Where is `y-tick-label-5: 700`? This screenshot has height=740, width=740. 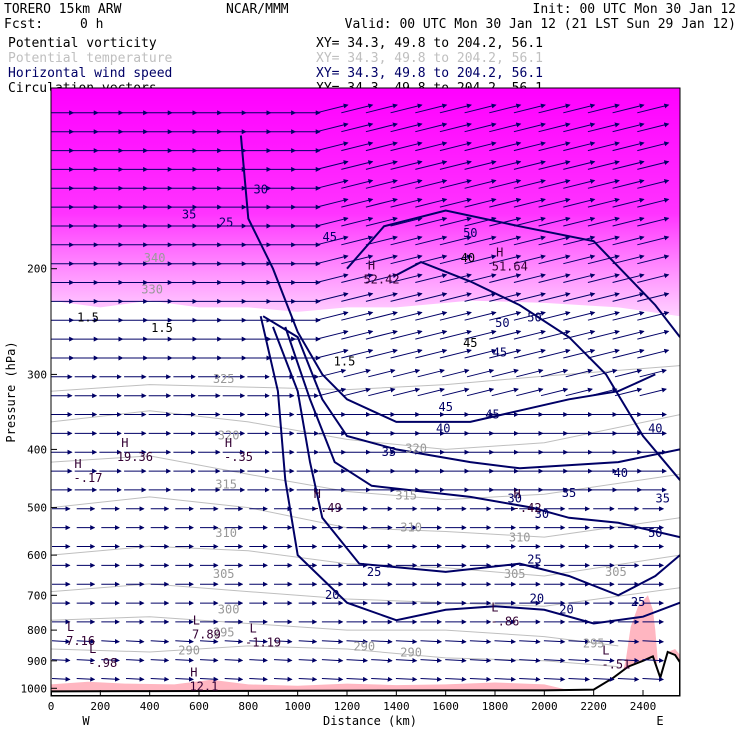 y-tick-label-5: 700 is located at coordinates (37, 595).